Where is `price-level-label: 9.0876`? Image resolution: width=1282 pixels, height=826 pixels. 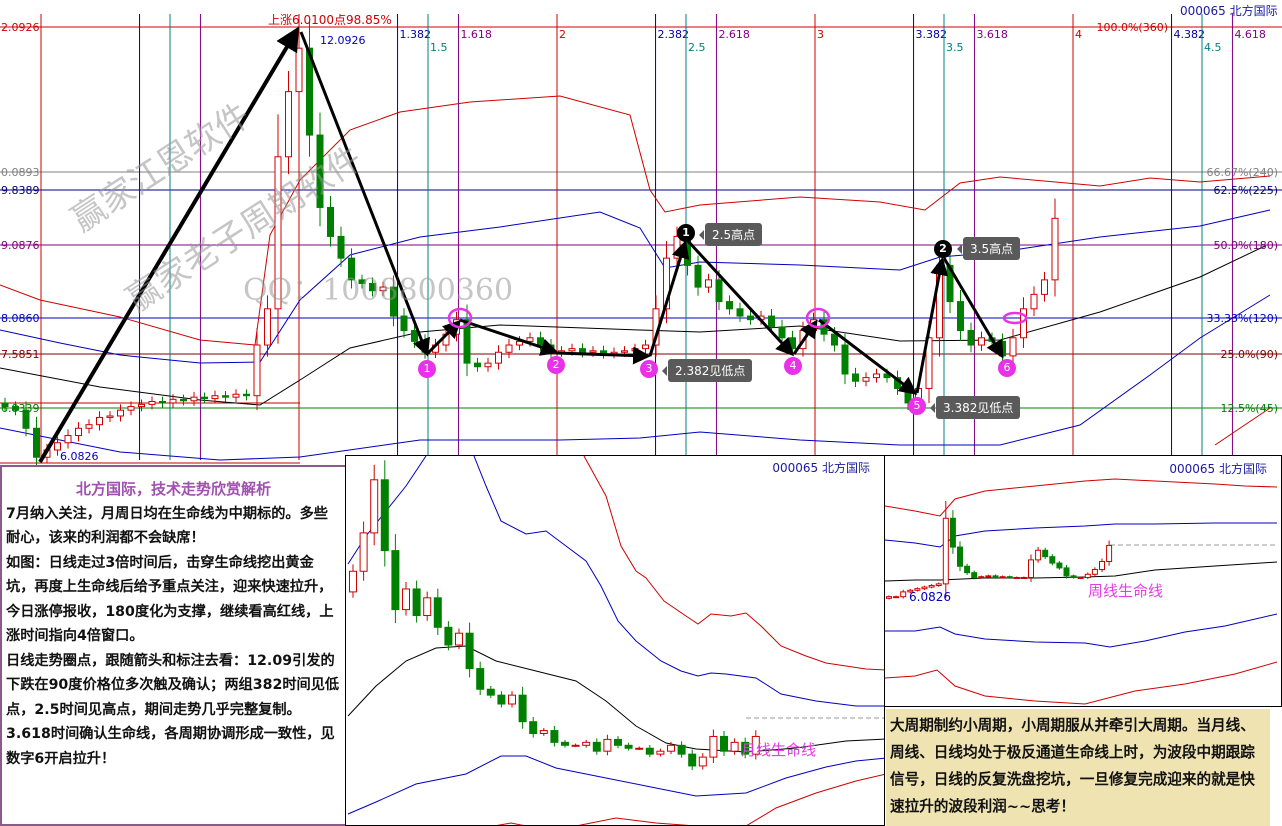
price-level-label: 9.0876 is located at coordinates (20, 245).